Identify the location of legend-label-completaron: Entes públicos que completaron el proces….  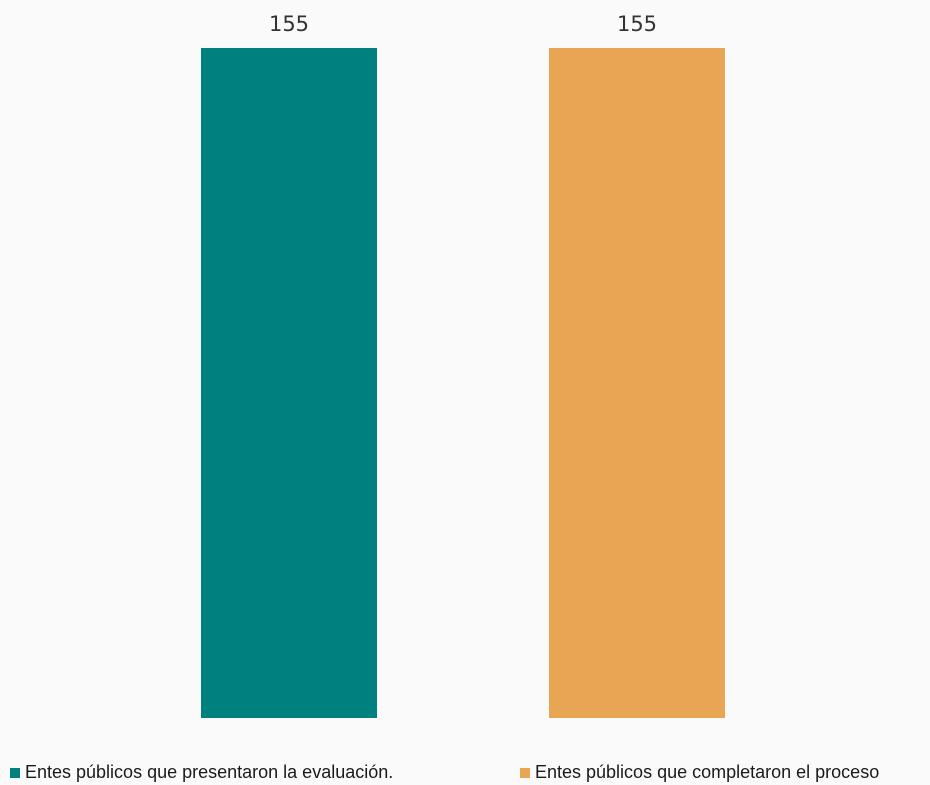
(707, 772).